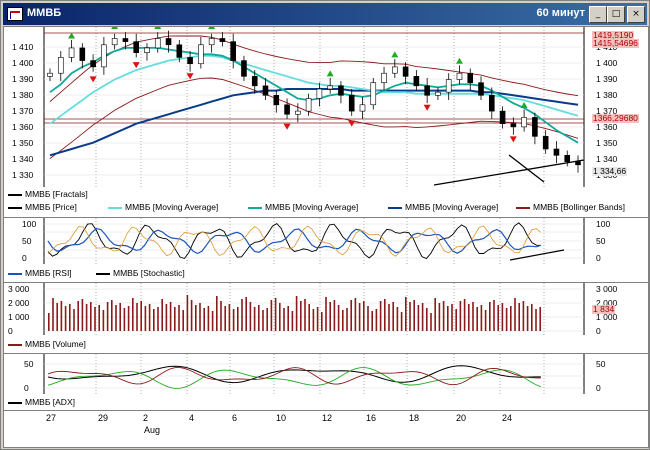  I want to click on left-tick-label: 0, so click(24, 258).